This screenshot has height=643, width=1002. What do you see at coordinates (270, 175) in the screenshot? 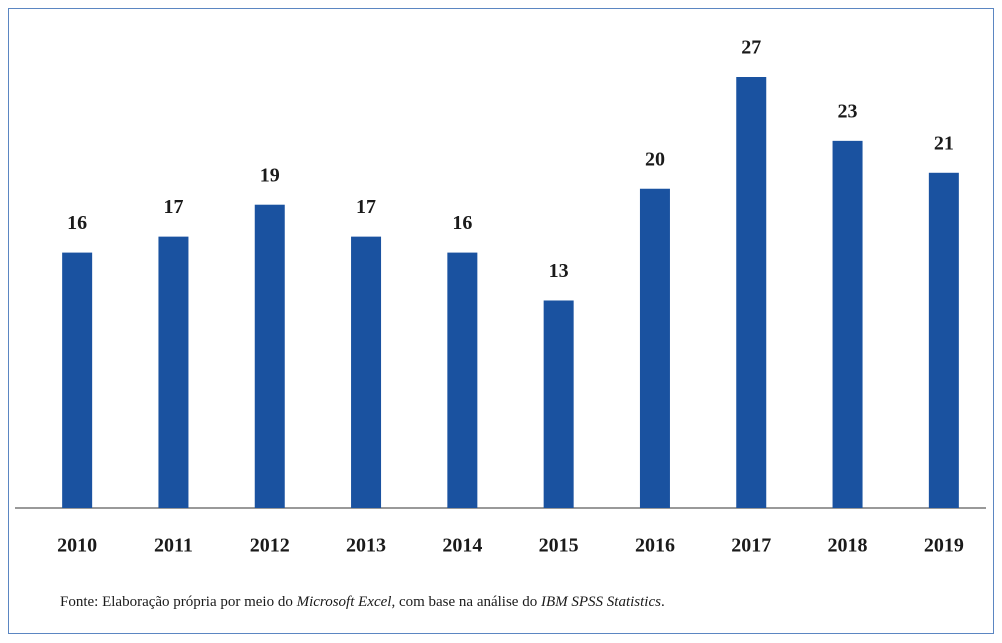
I see `data-label: 19` at bounding box center [270, 175].